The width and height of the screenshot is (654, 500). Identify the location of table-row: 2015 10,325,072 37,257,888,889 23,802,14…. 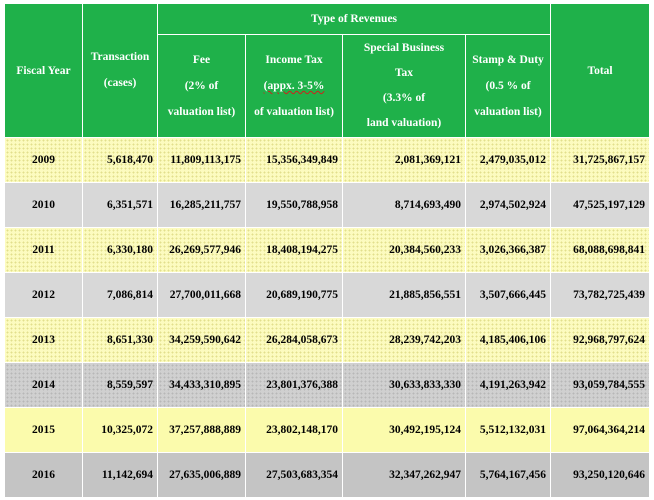
(327, 430).